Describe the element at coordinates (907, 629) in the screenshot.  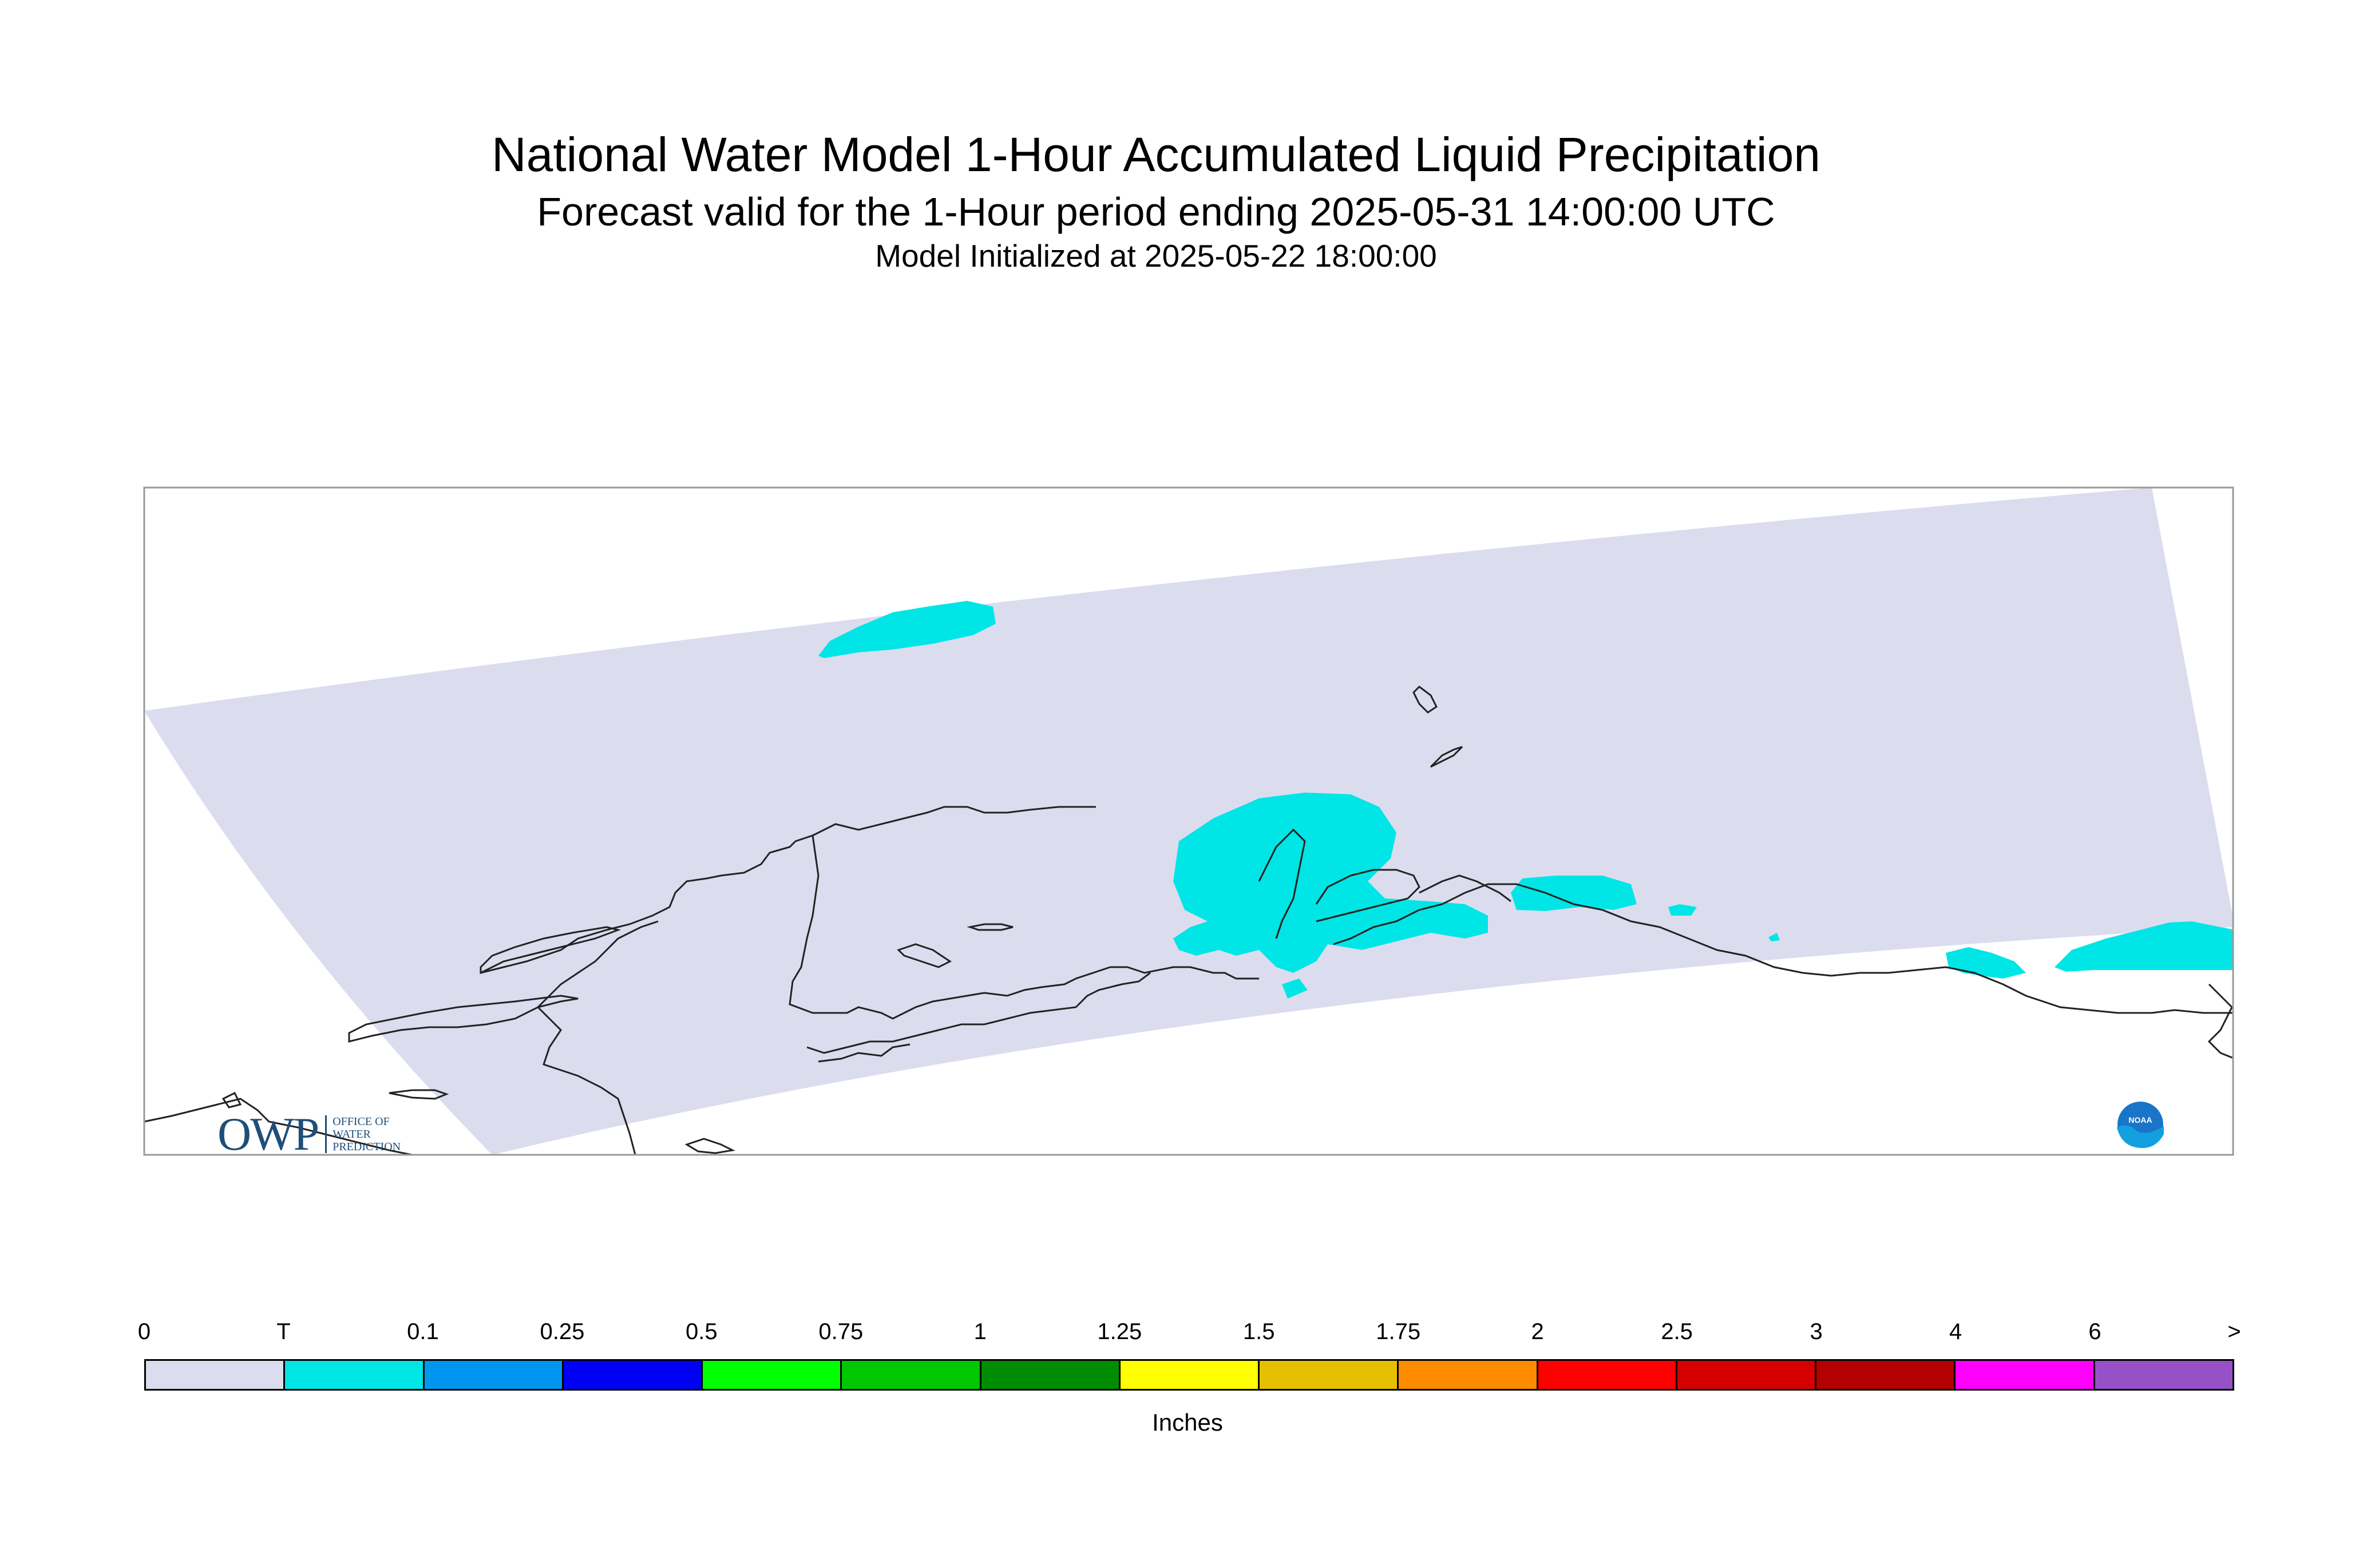
I see `precip-area-north` at that location.